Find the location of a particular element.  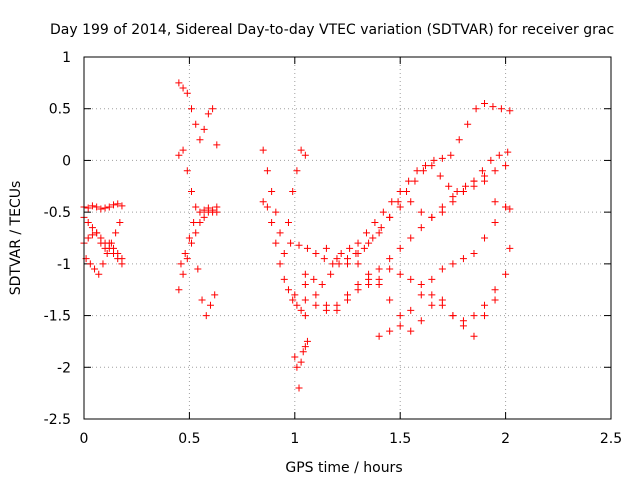

y-tick-label: -0.5 is located at coordinates (57, 213).